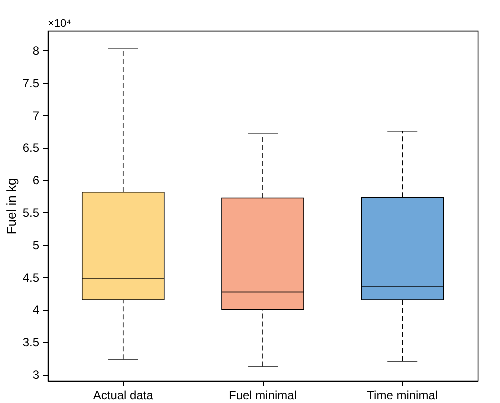 Image resolution: width=500 pixels, height=403 pixels. Describe the element at coordinates (31, 148) in the screenshot. I see `y-tick-label: 6.5` at that location.